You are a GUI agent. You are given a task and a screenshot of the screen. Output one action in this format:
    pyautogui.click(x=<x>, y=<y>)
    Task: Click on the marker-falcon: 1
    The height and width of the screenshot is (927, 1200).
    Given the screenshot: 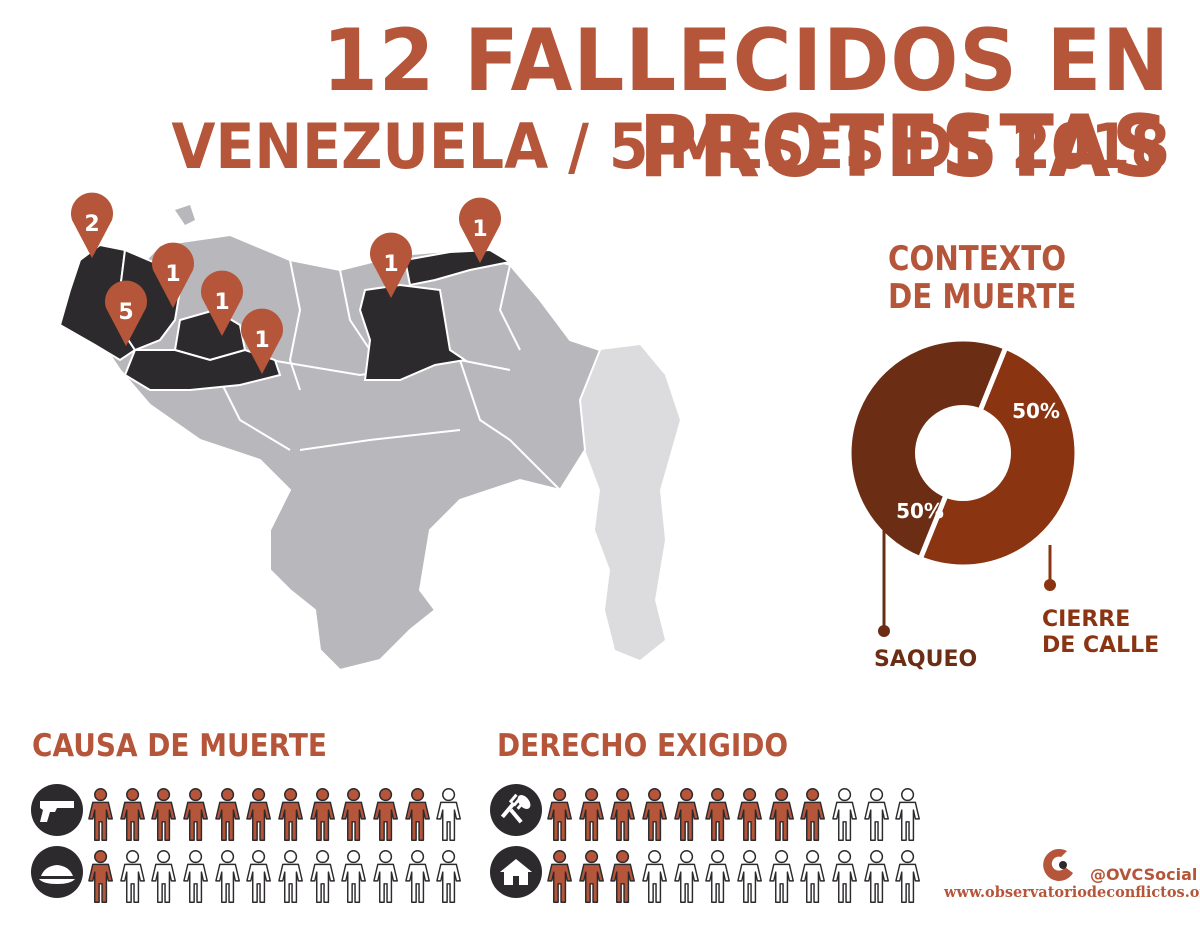 What is the action you would take?
    pyautogui.click(x=173, y=275)
    